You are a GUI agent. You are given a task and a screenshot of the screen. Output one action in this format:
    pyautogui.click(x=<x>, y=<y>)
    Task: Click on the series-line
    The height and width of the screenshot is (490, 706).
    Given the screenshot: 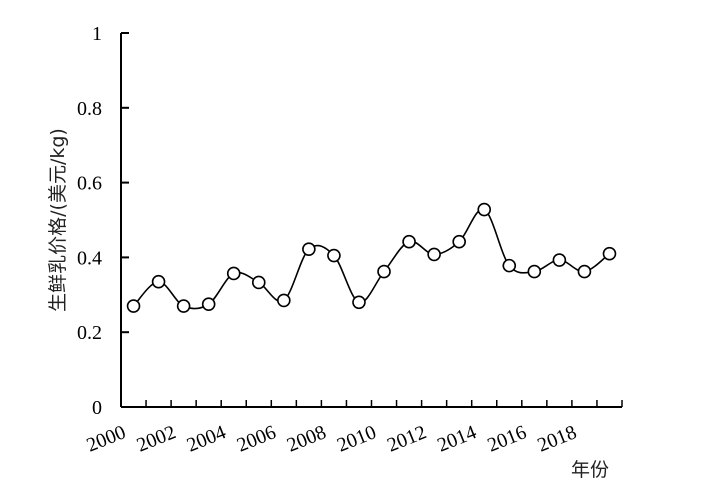 What is the action you would take?
    pyautogui.click(x=371, y=259)
    